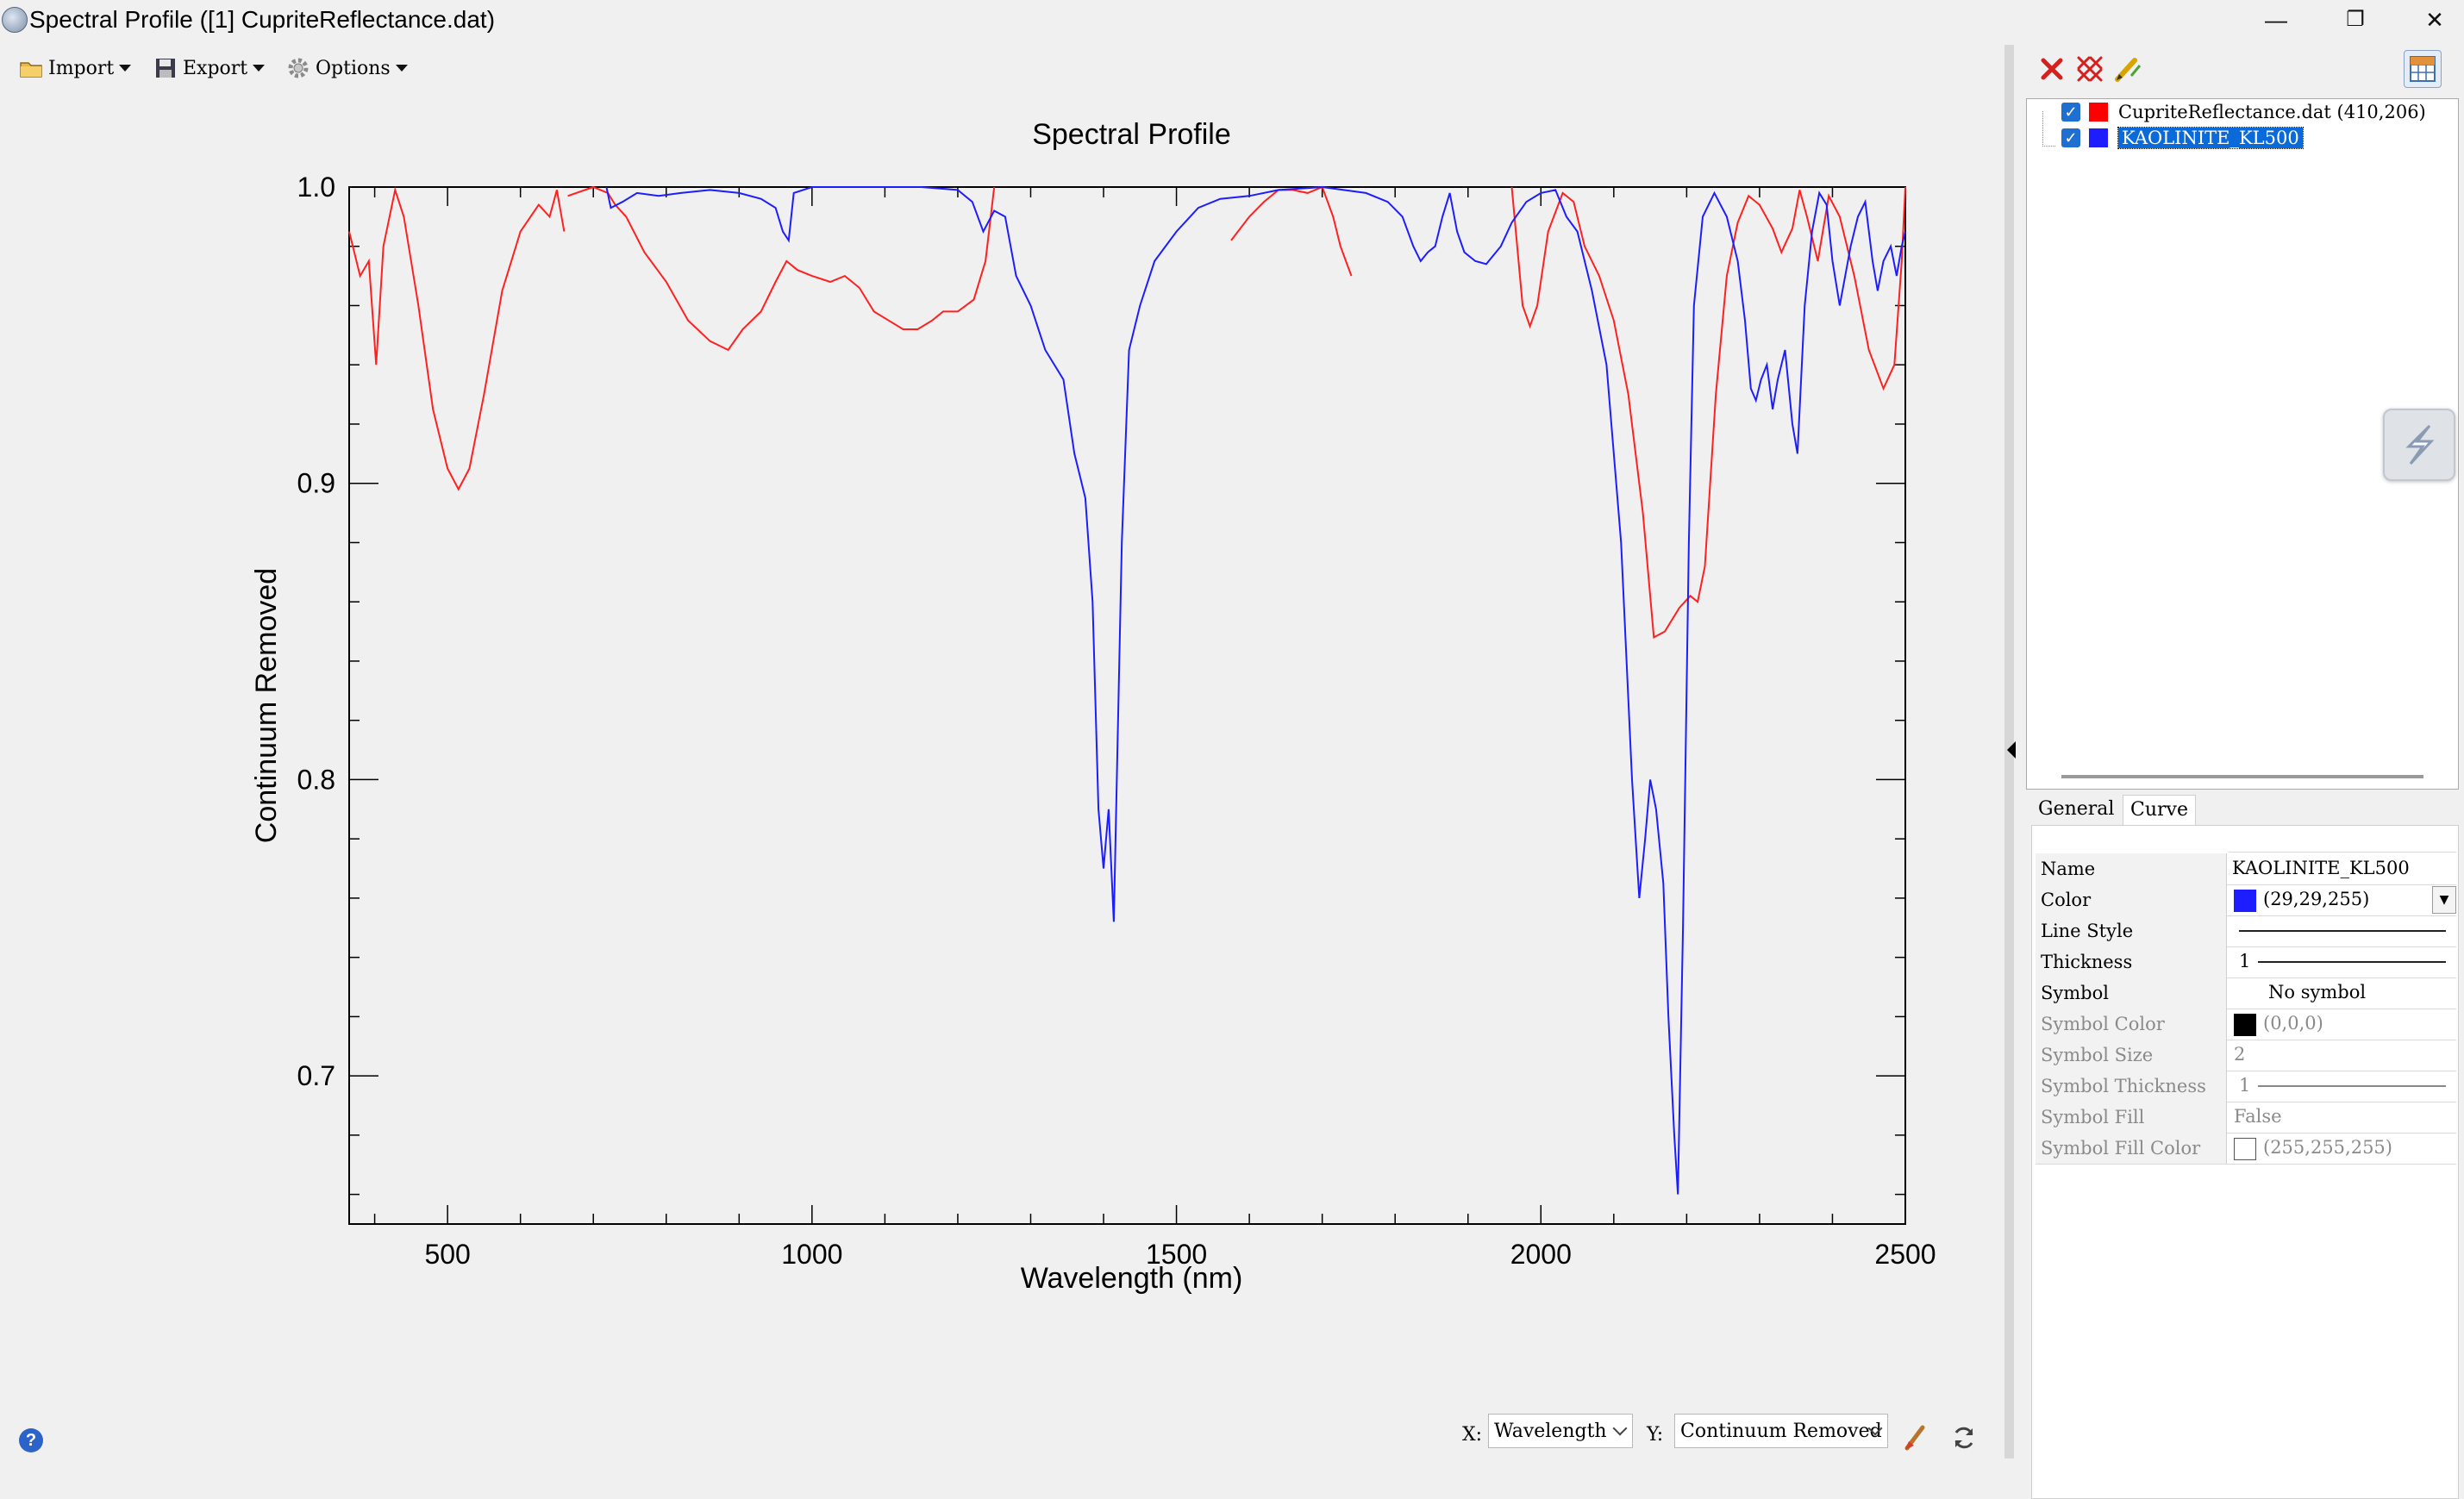 Image resolution: width=2464 pixels, height=1499 pixels. Describe the element at coordinates (81, 68) in the screenshot. I see `import-label: Import` at that location.